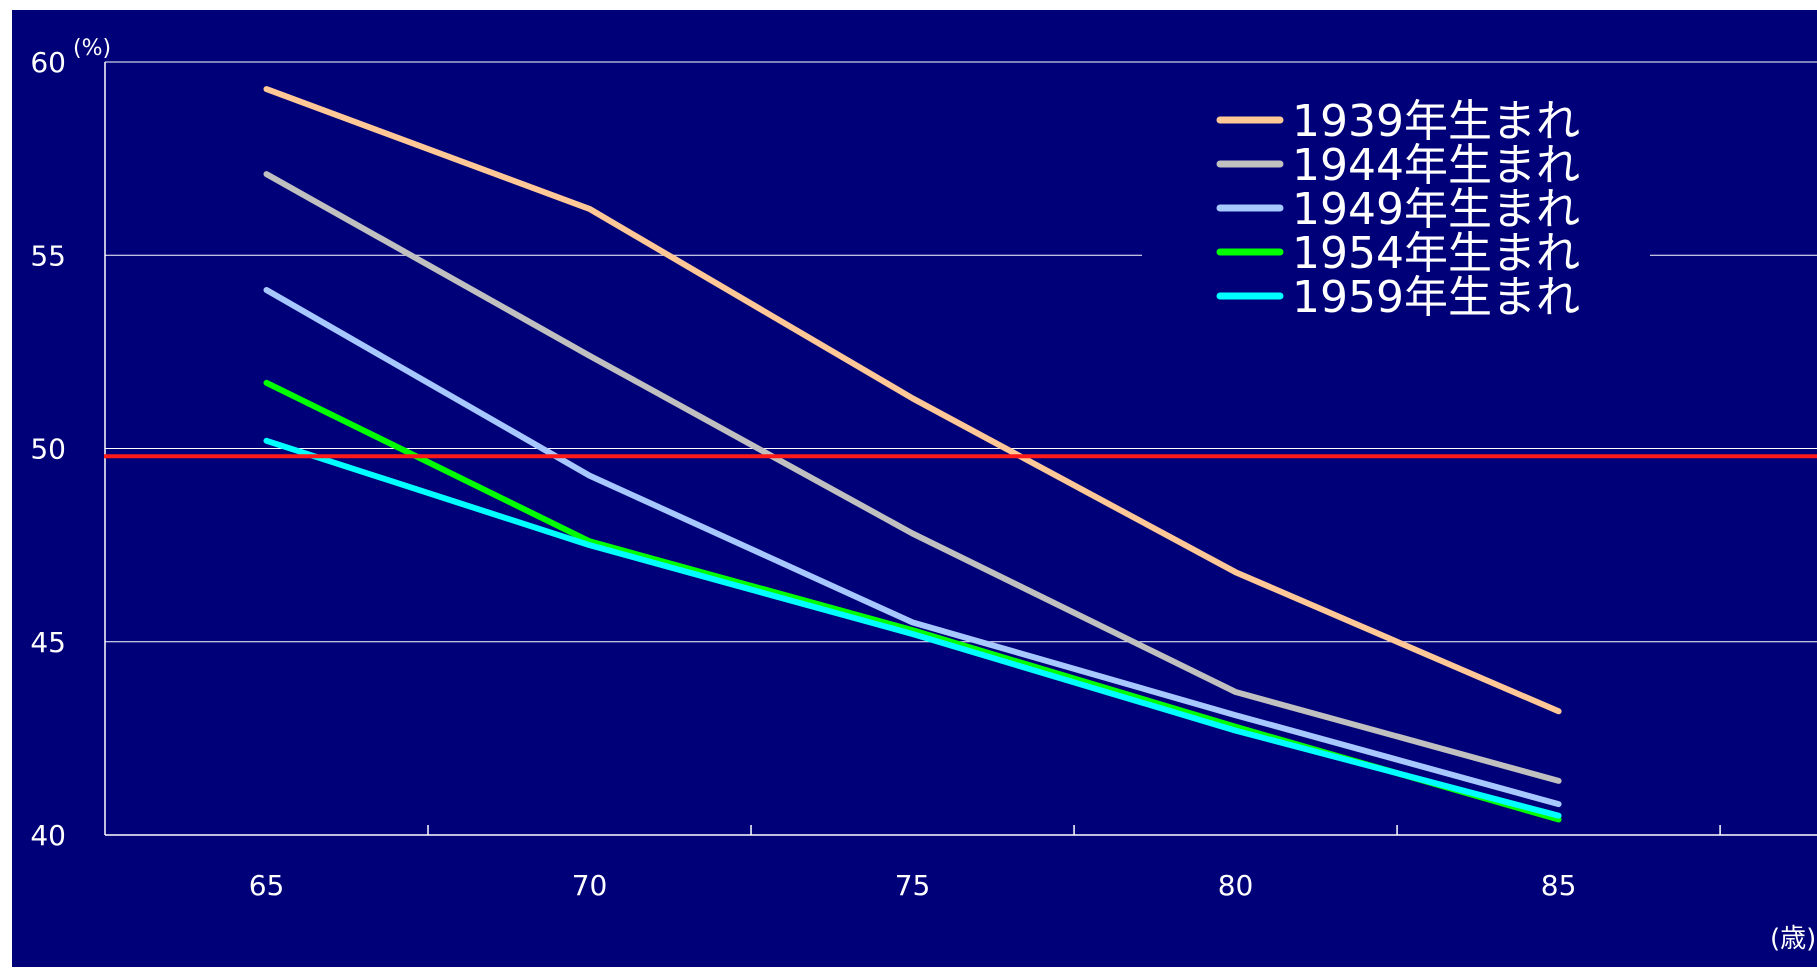 The width and height of the screenshot is (1817, 971). I want to click on x-tick-label: 70, so click(590, 885).